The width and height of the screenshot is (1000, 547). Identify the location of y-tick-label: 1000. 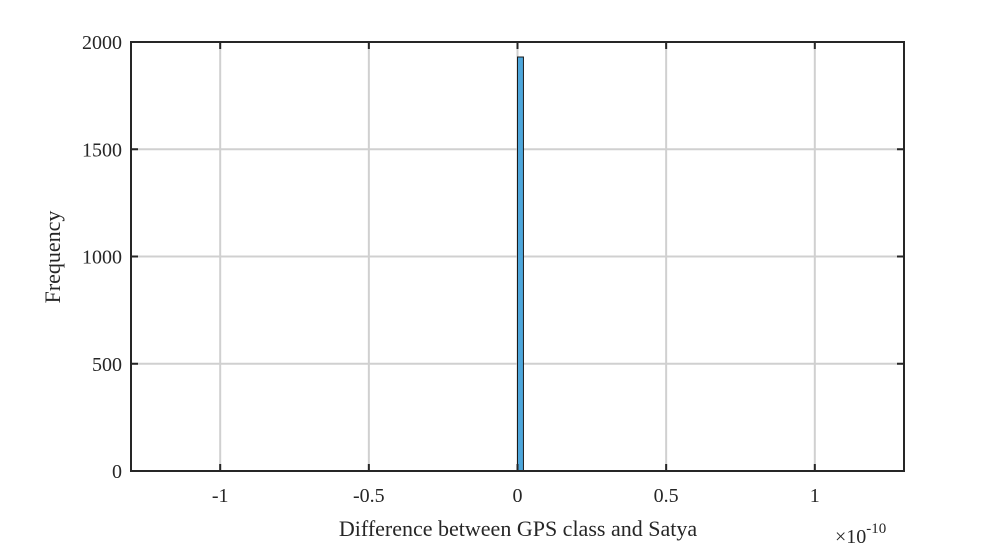
(102, 258).